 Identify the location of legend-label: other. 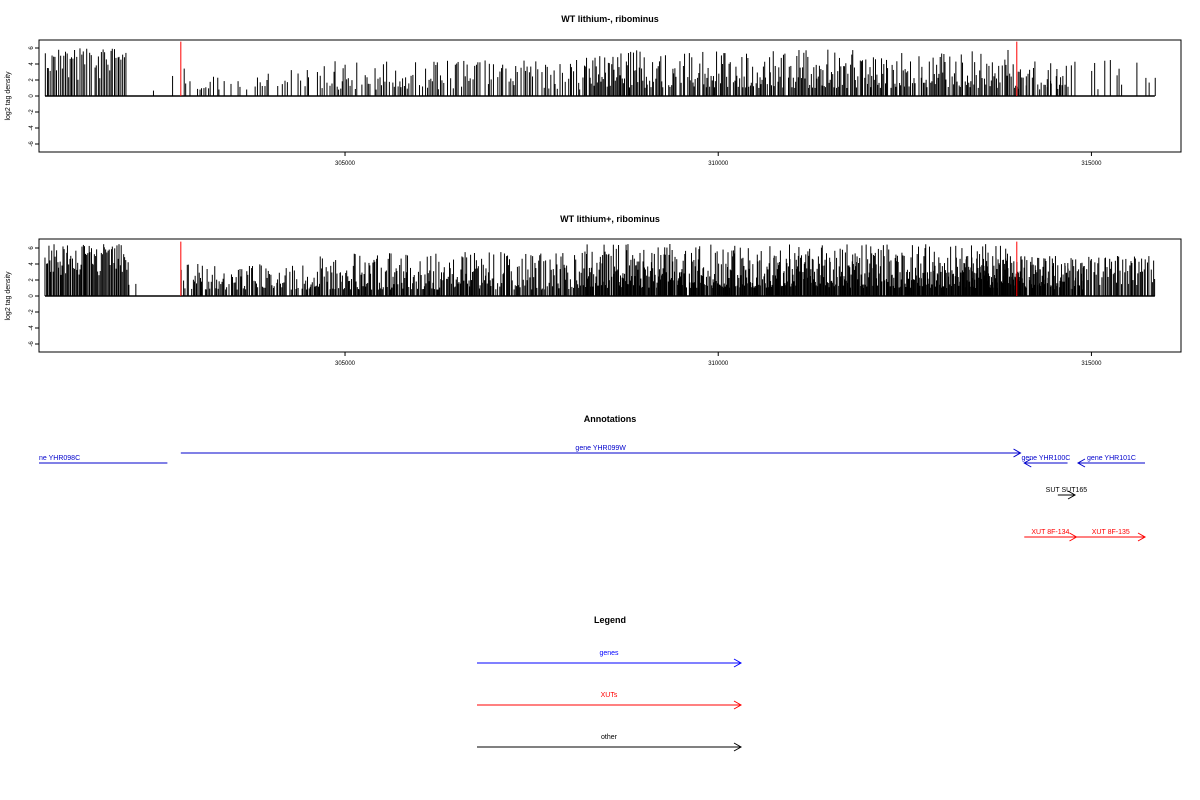
(609, 737).